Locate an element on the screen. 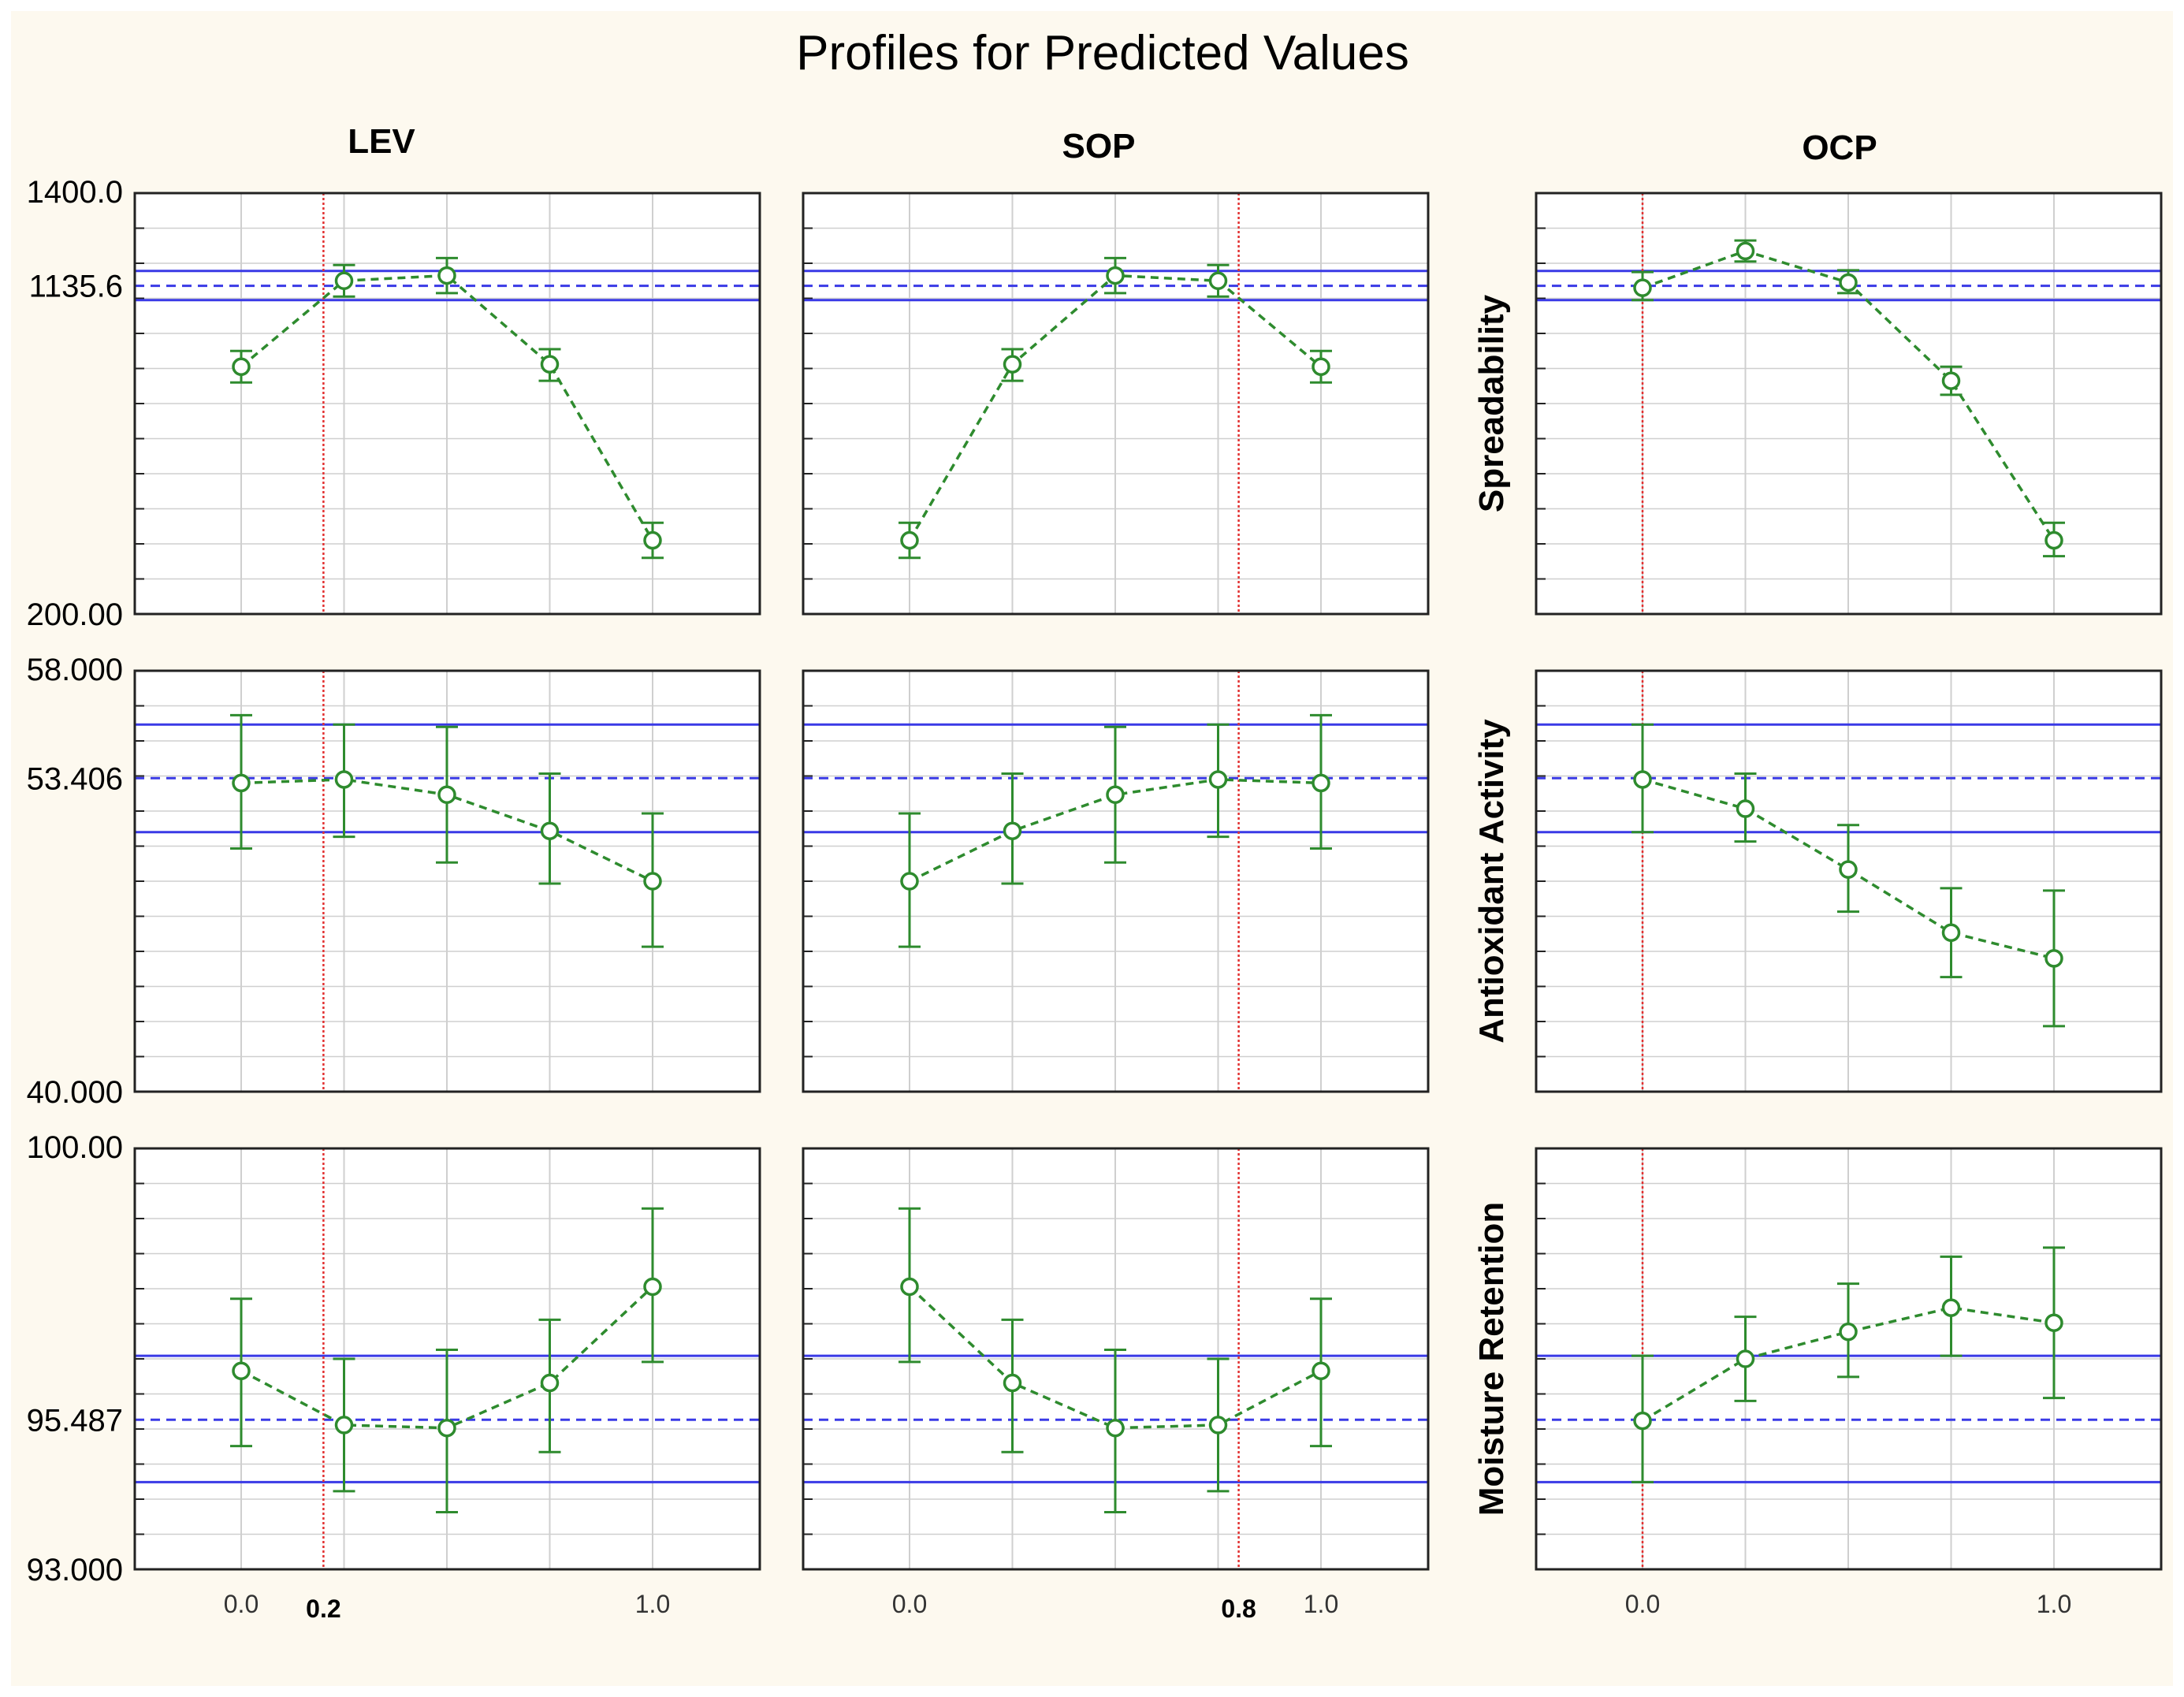 Image resolution: width=2184 pixels, height=1697 pixels. chart-title: Profiles for Predicted Values is located at coordinates (1102, 53).